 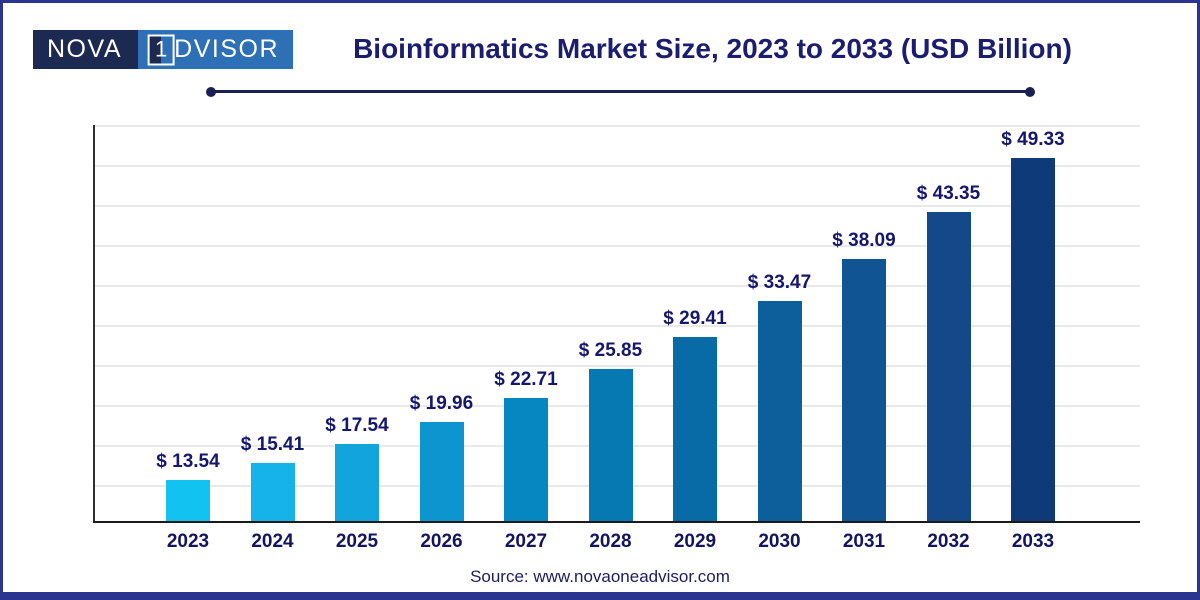 What do you see at coordinates (1033, 140) in the screenshot?
I see `bar-value-label-2033: $ 49.33` at bounding box center [1033, 140].